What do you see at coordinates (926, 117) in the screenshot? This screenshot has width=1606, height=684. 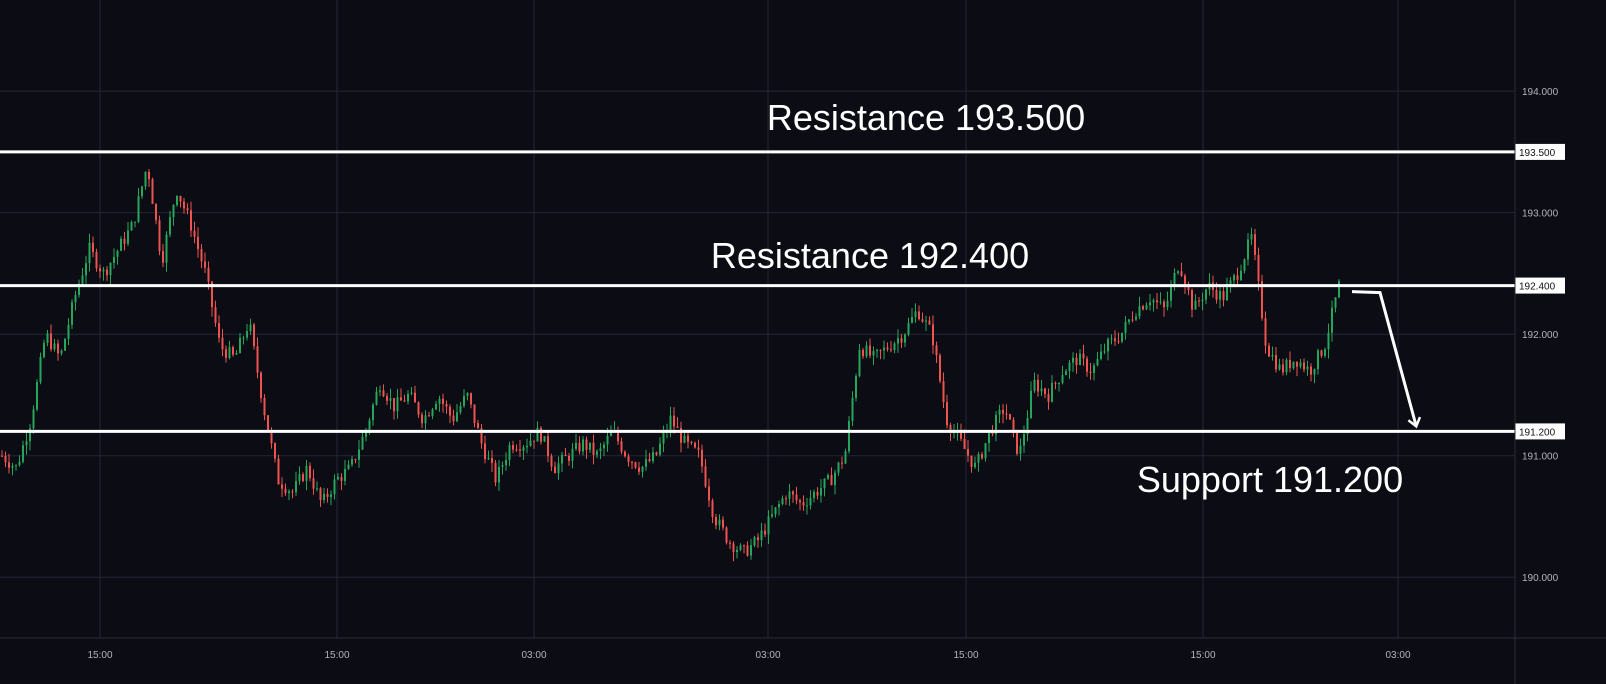 I see `level-annotation: Resistance 193.500` at bounding box center [926, 117].